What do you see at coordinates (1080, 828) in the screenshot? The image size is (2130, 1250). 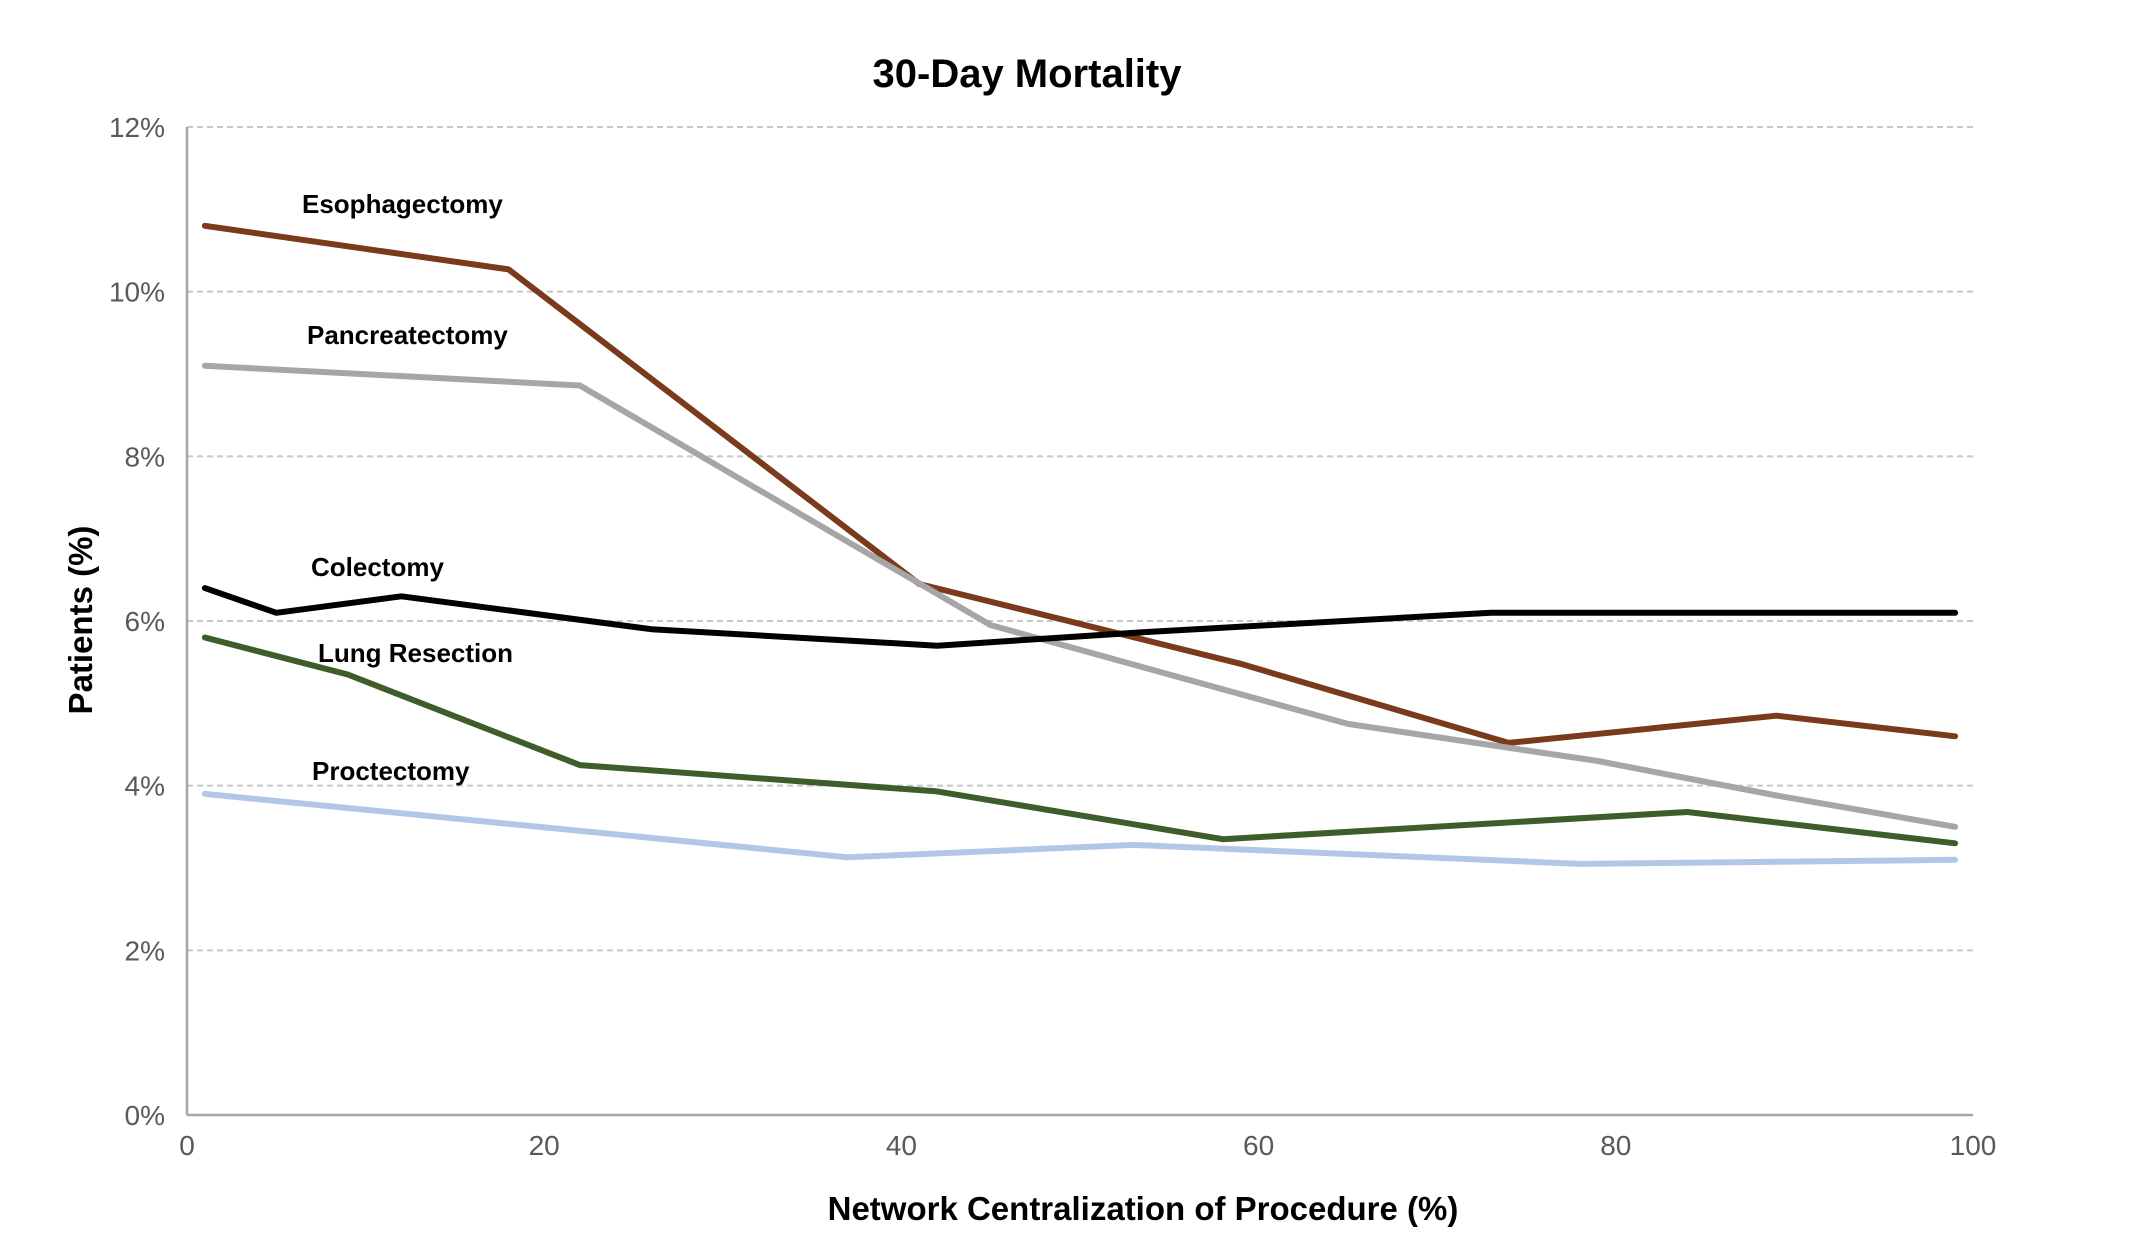 I see `series-line-proctectomy` at bounding box center [1080, 828].